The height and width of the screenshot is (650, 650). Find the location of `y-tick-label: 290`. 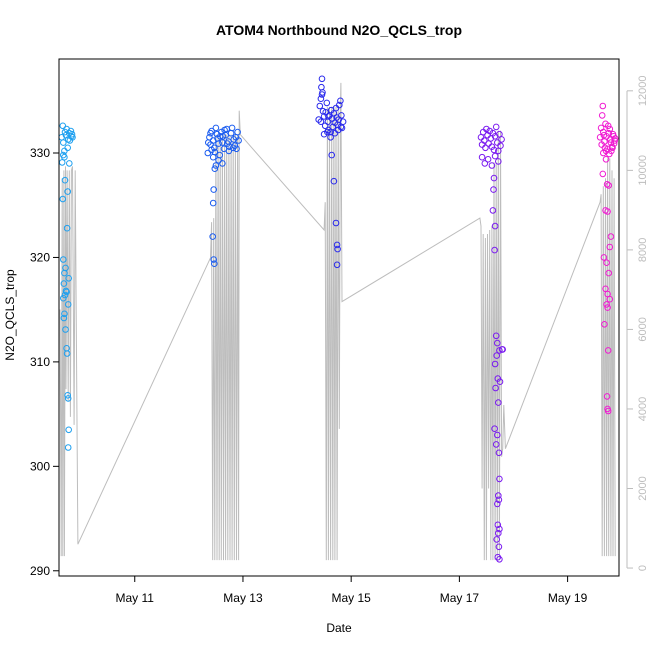

y-tick-label: 290 is located at coordinates (40, 571).